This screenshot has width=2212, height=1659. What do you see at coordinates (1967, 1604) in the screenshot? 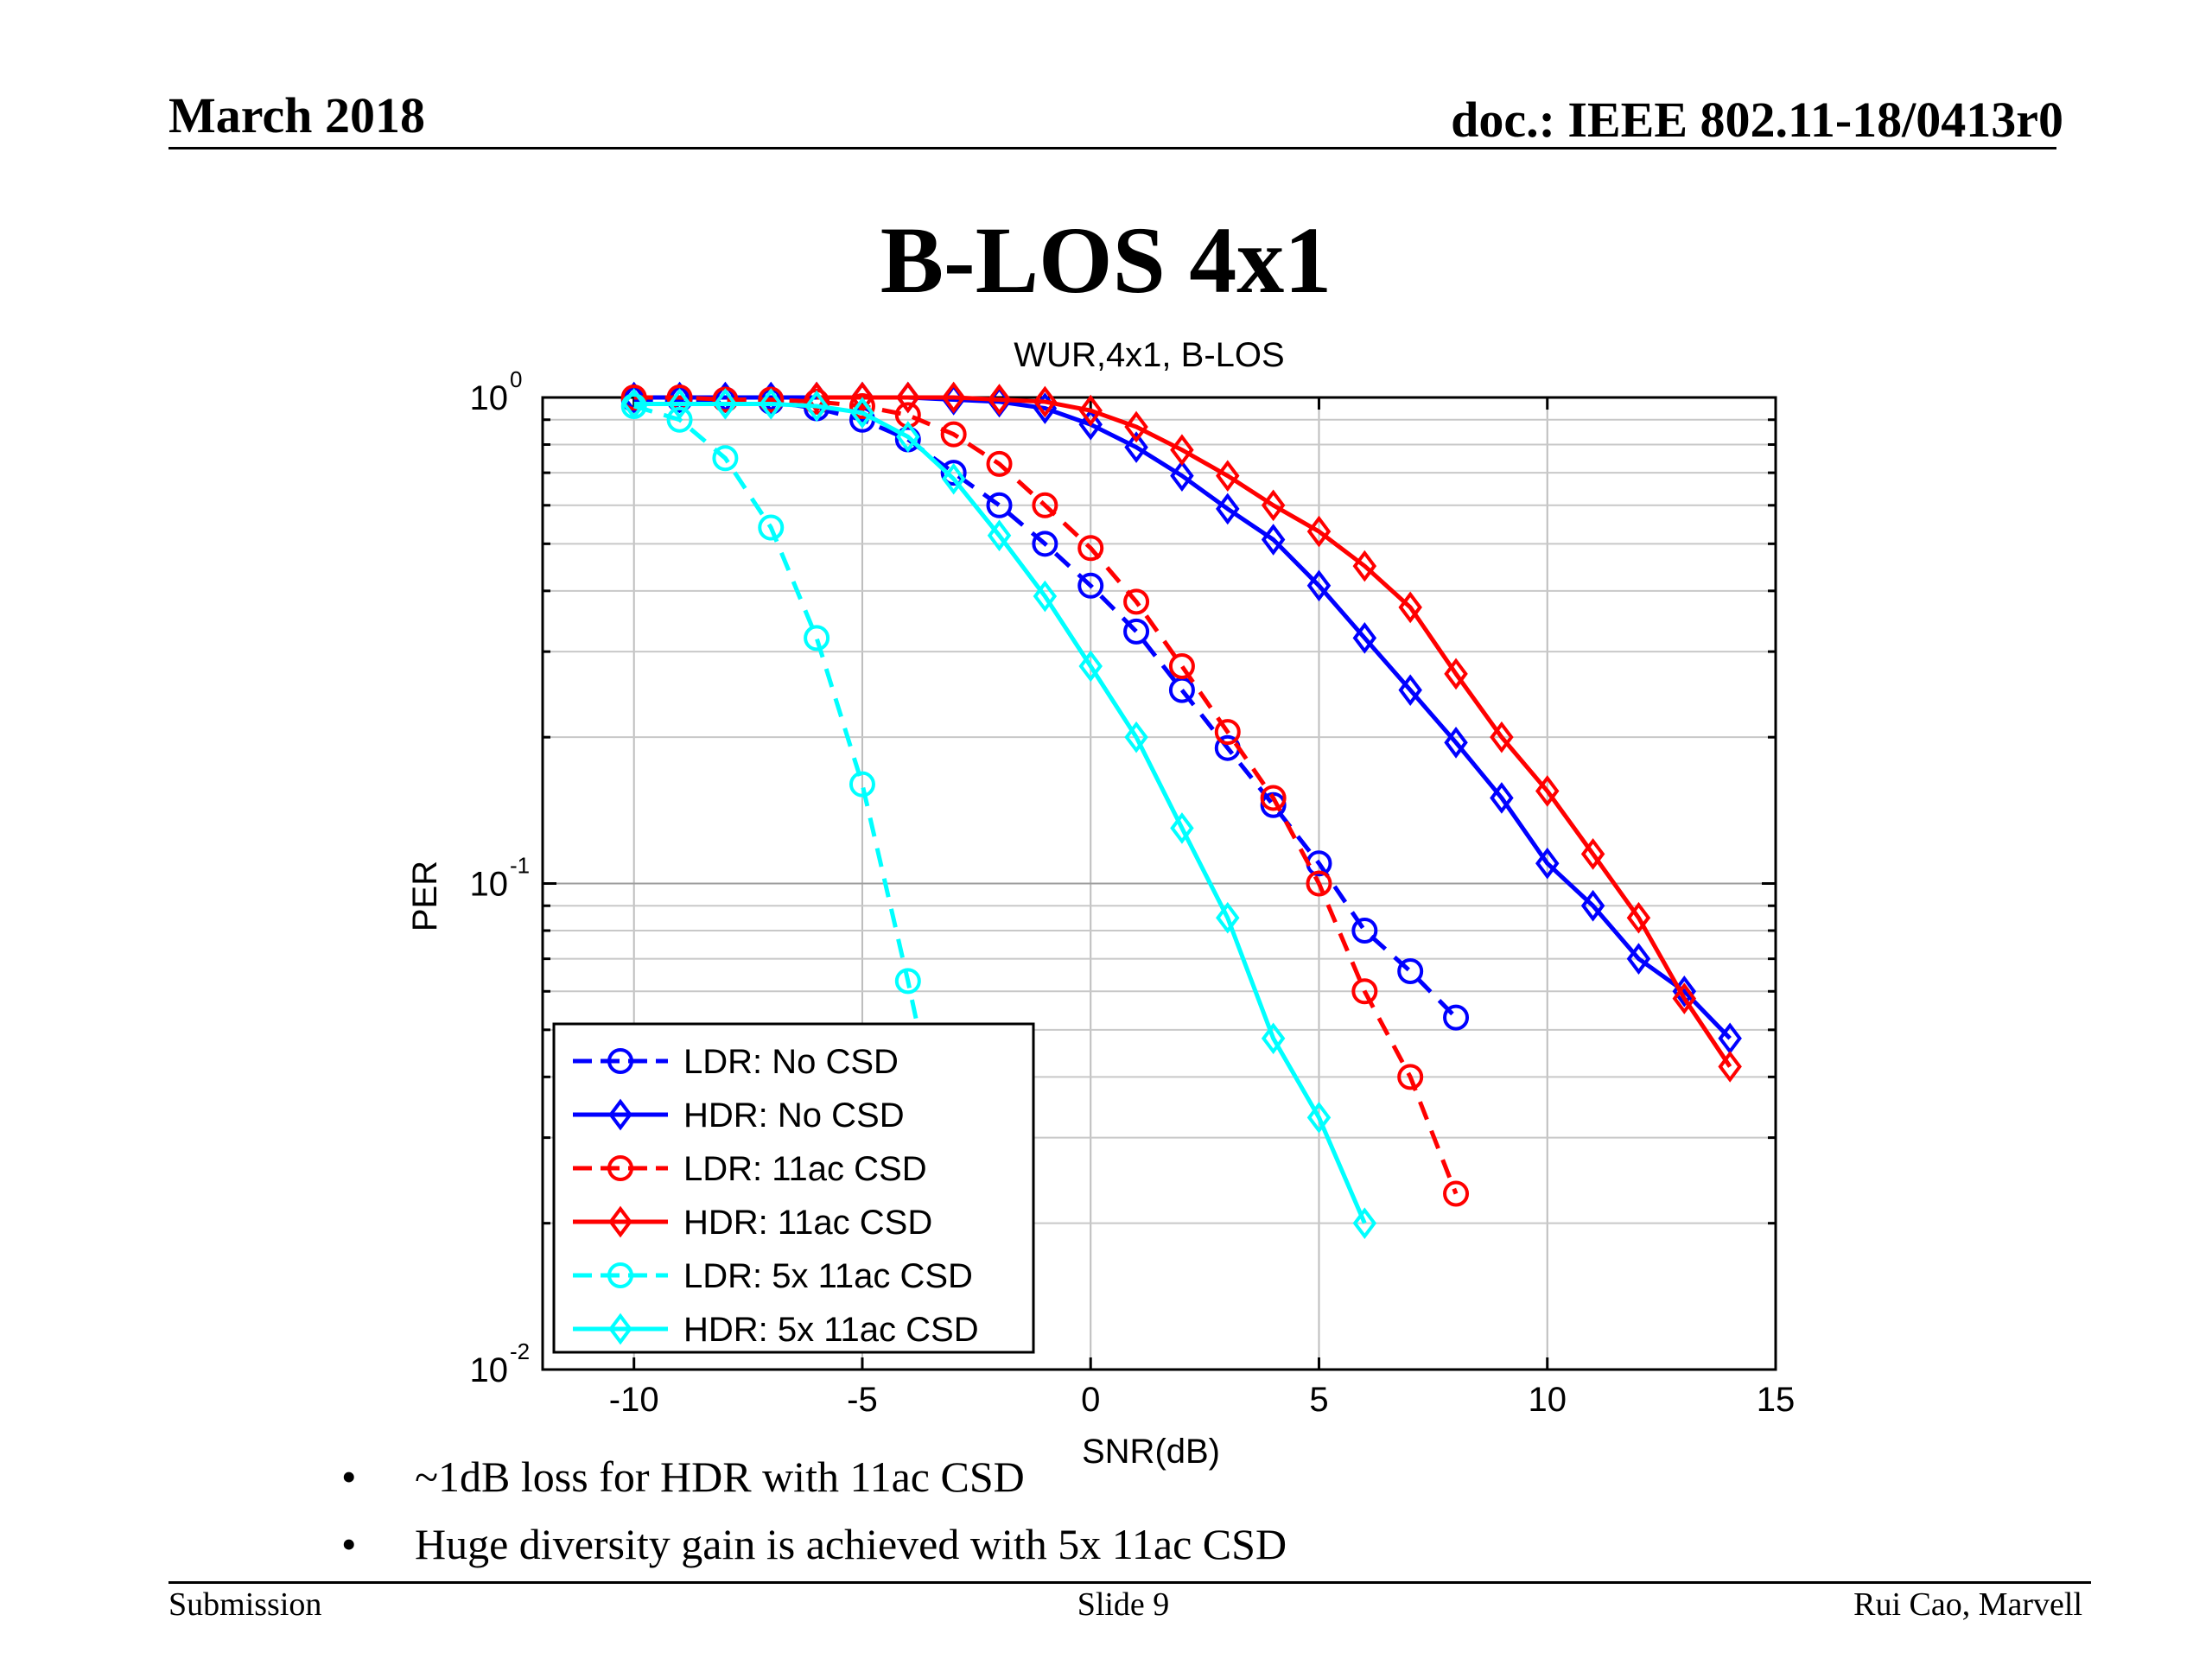
I see `footer-author: Rui Cao, Marvell` at bounding box center [1967, 1604].